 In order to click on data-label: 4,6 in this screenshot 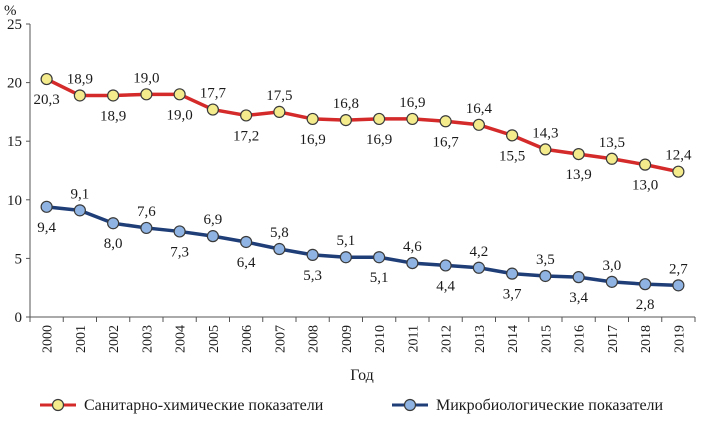, I will do `click(412, 247)`.